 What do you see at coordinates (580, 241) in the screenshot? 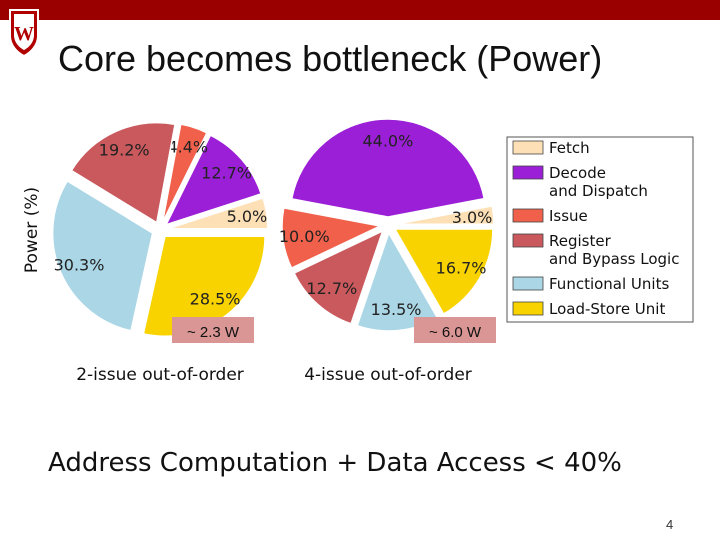
I see `legend-label: Register` at bounding box center [580, 241].